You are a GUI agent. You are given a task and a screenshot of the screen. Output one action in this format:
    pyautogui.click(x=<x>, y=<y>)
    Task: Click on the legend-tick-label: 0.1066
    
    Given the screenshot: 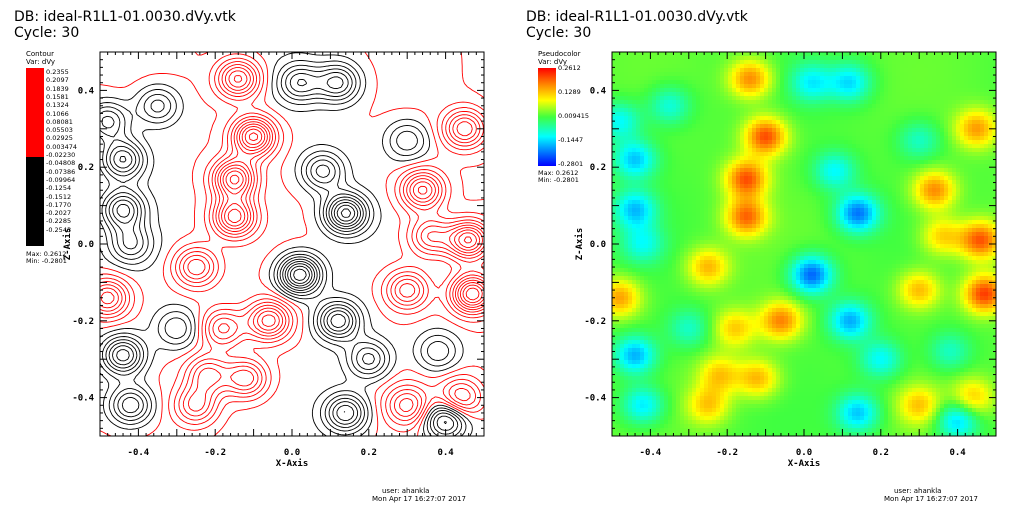 What is the action you would take?
    pyautogui.click(x=57, y=113)
    